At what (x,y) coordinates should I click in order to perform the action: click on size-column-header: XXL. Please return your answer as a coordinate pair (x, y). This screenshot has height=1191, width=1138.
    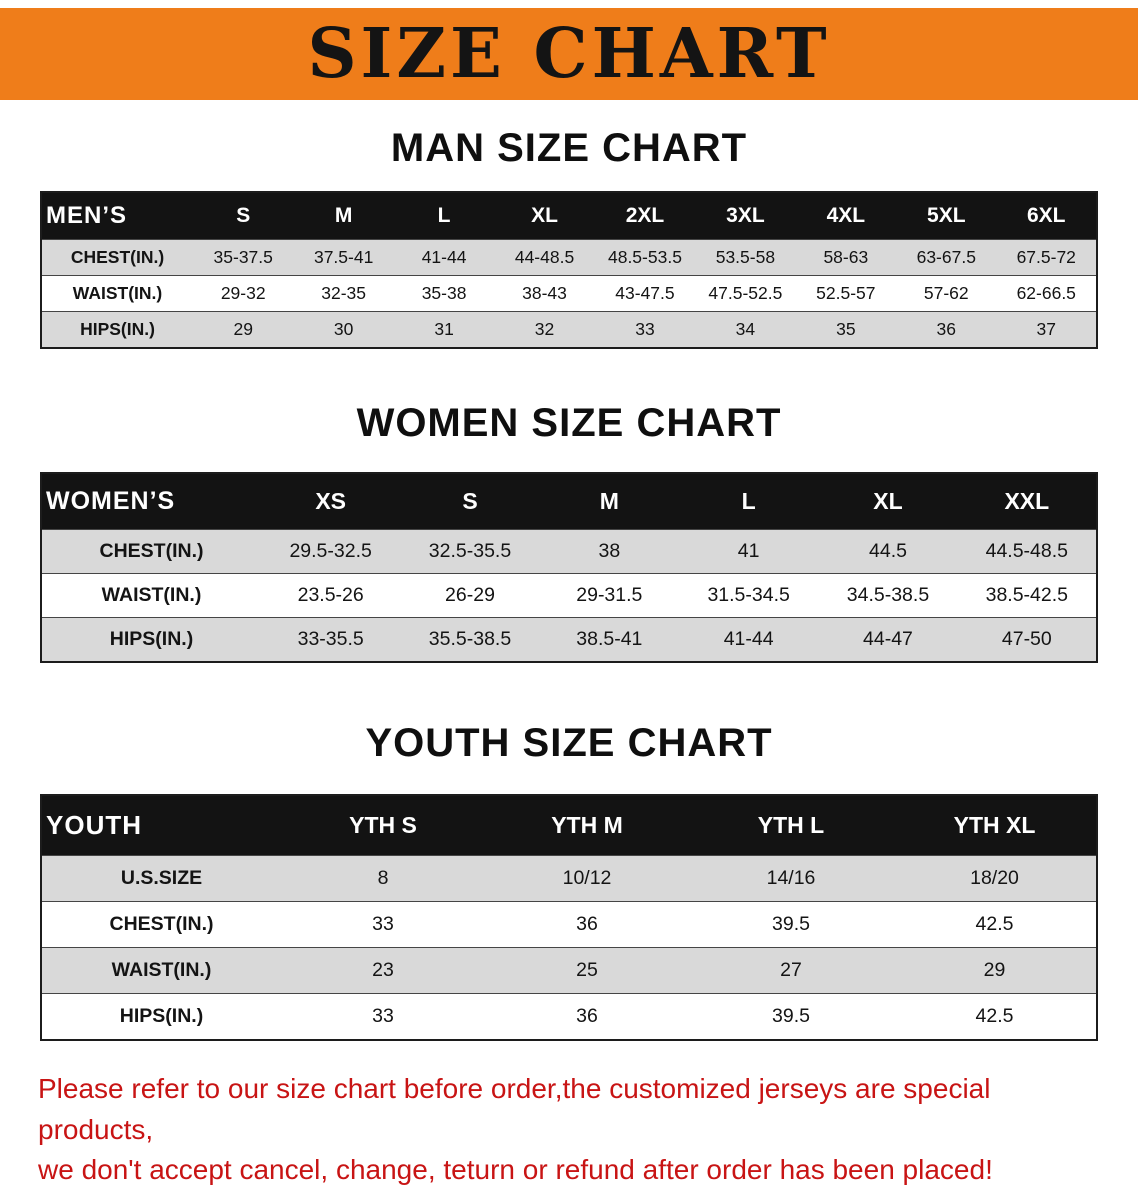
    Looking at the image, I should click on (1027, 501).